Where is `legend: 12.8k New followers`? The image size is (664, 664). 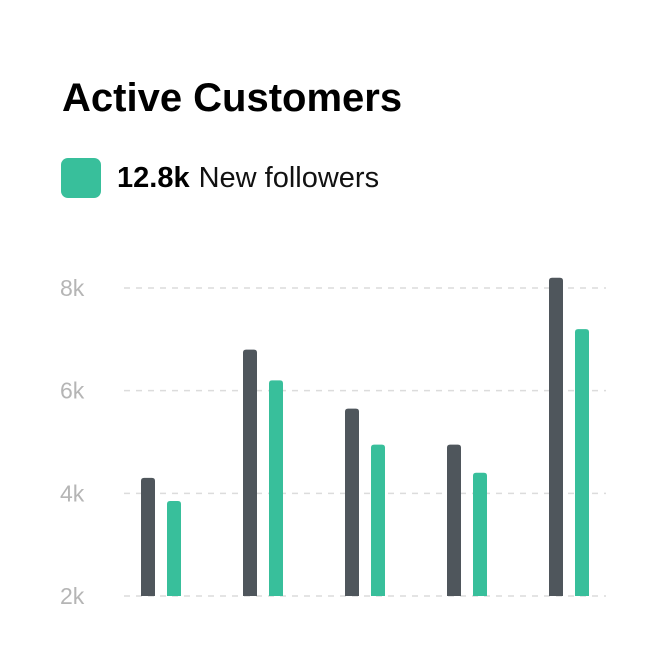 legend: 12.8k New followers is located at coordinates (220, 178).